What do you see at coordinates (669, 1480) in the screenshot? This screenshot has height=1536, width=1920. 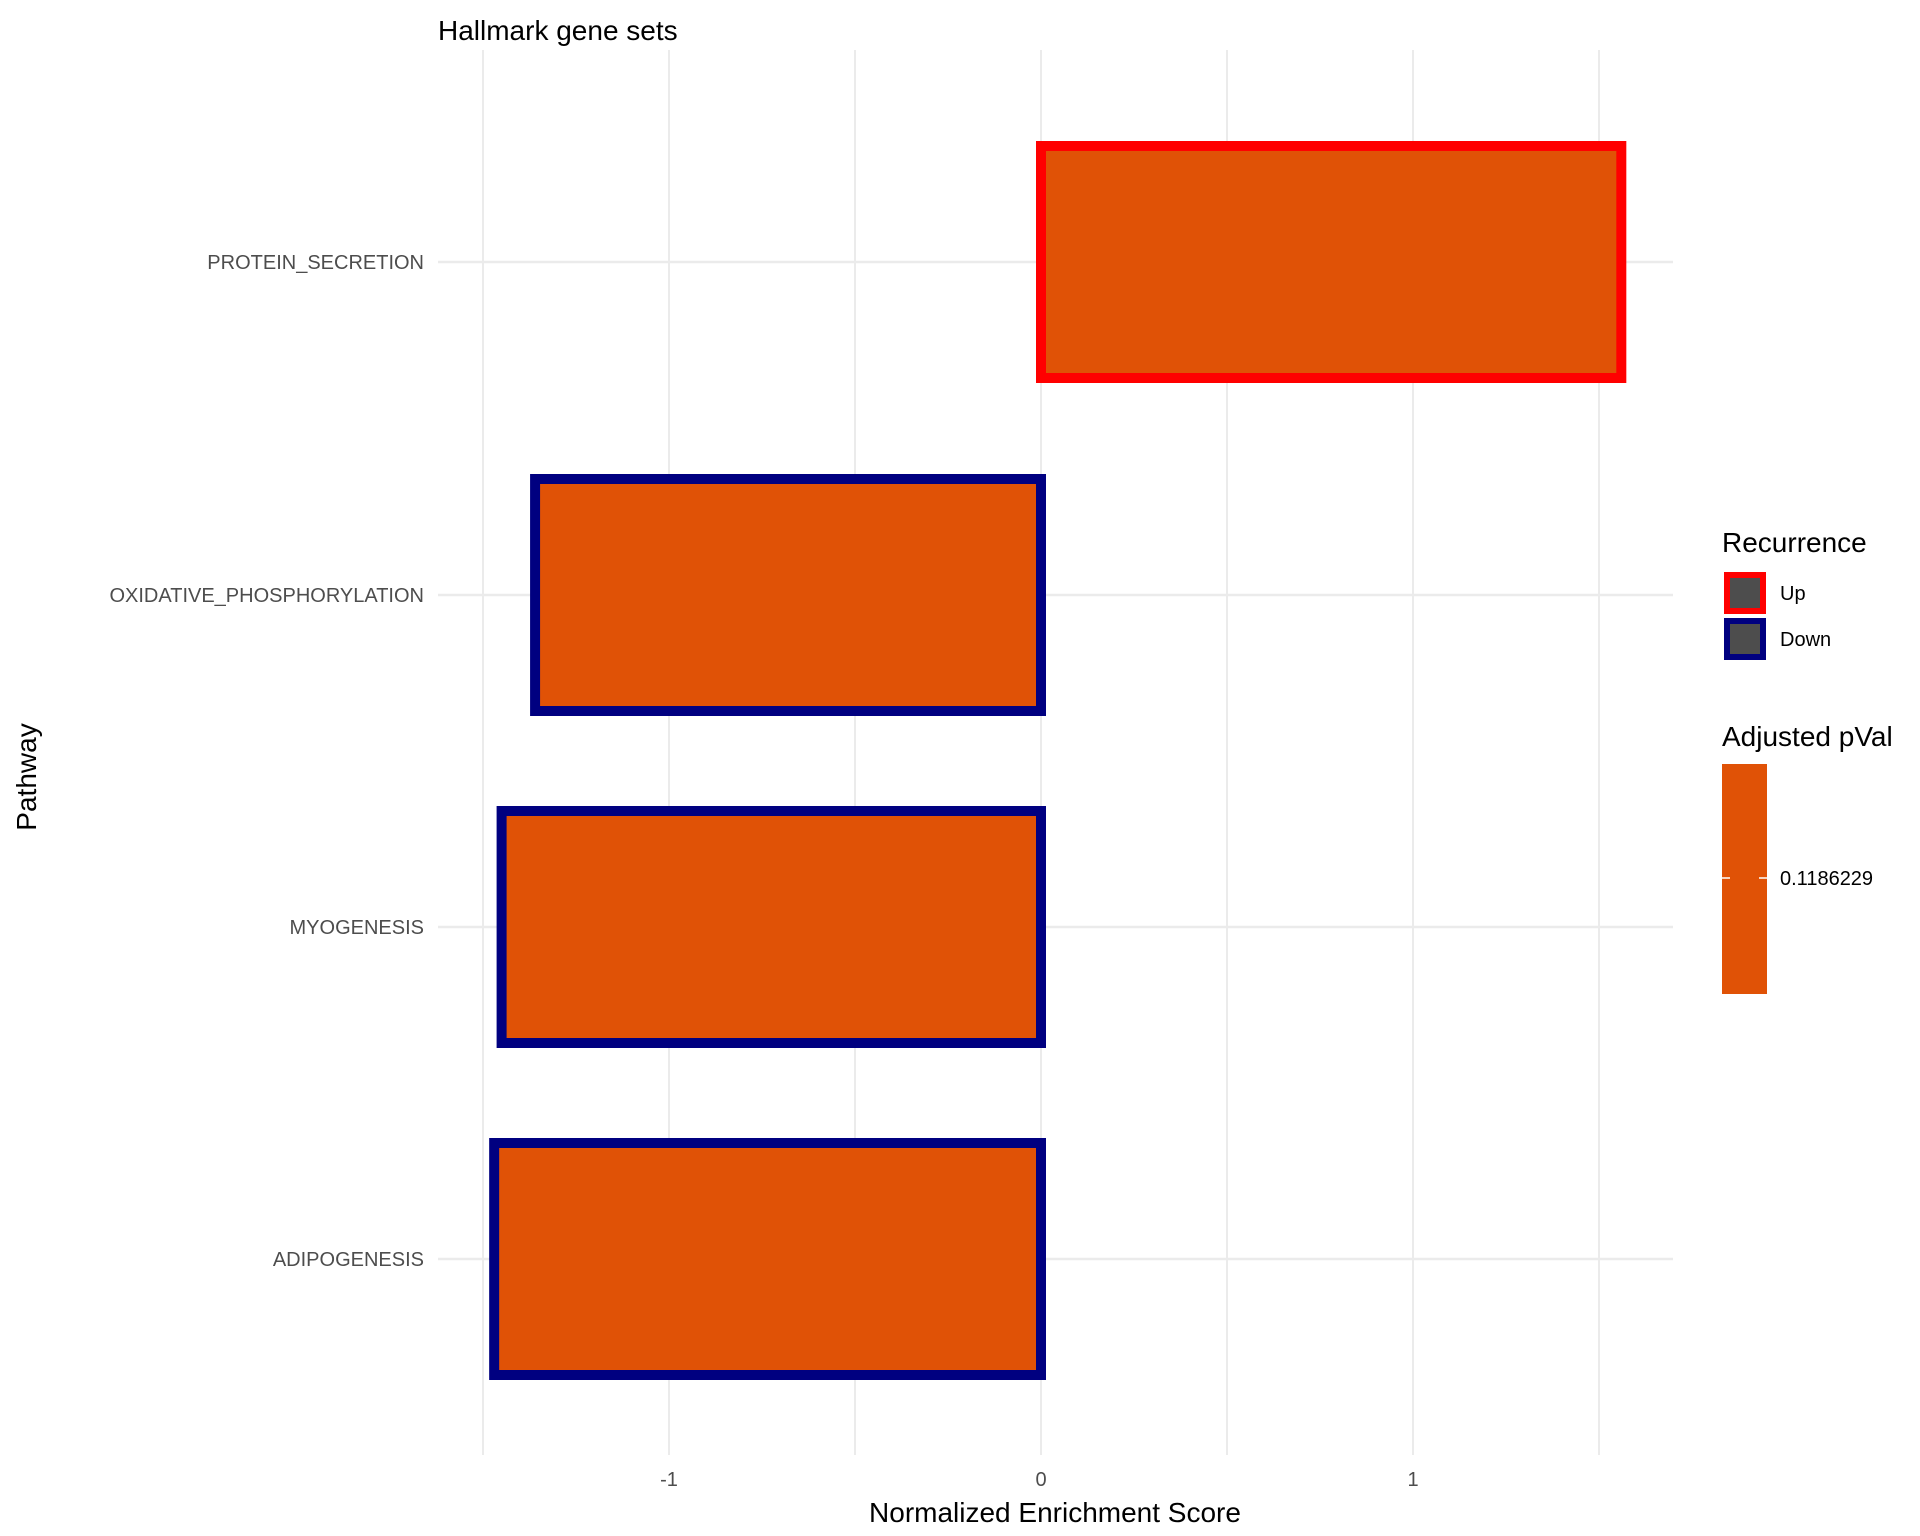 I see `x-tick-label: -1` at bounding box center [669, 1480].